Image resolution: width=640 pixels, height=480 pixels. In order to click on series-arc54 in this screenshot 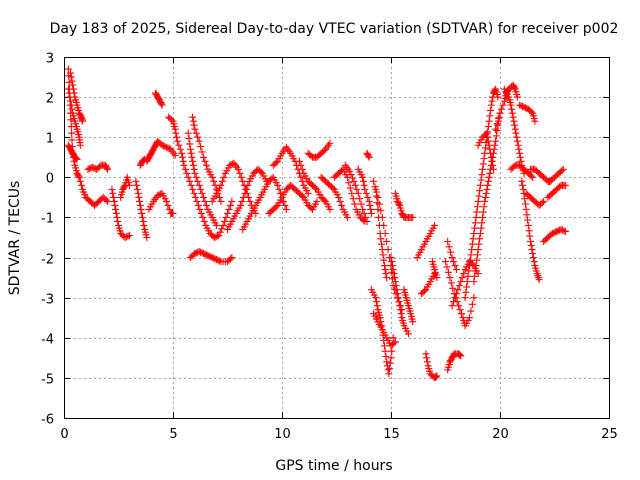, I will do `click(556, 191)`.